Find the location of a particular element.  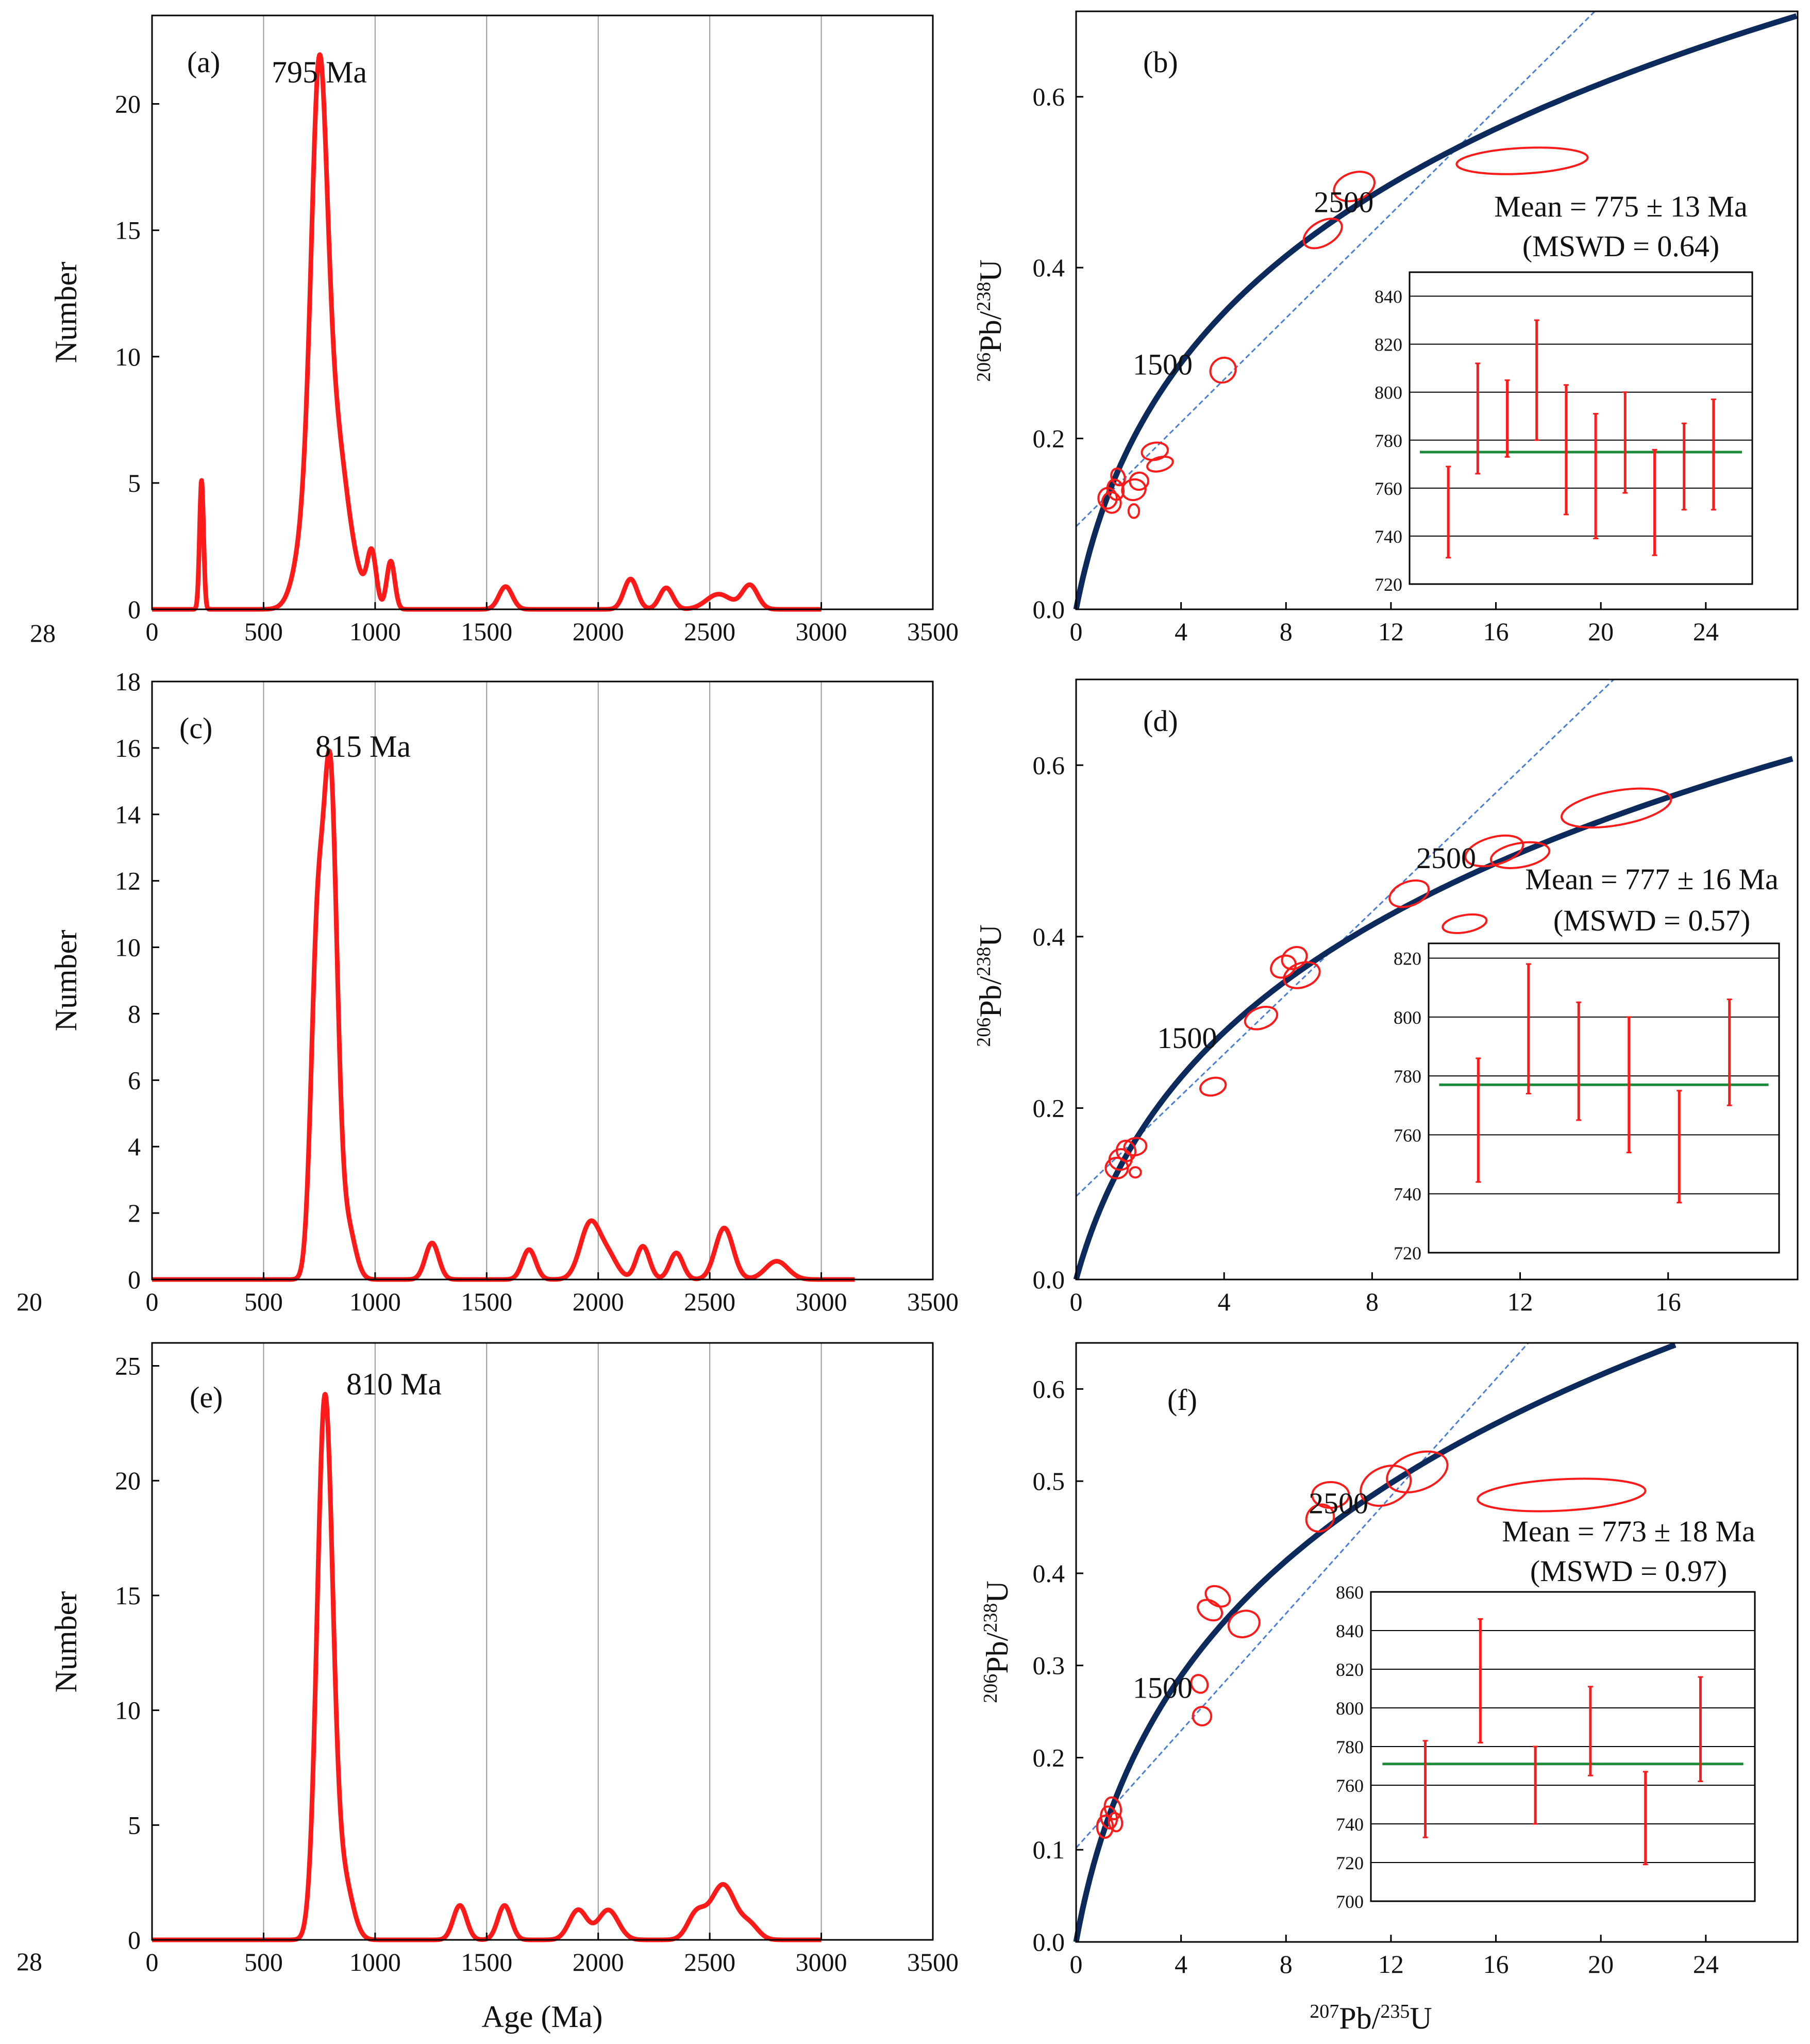

y-tick-label: 15 is located at coordinates (128, 230).